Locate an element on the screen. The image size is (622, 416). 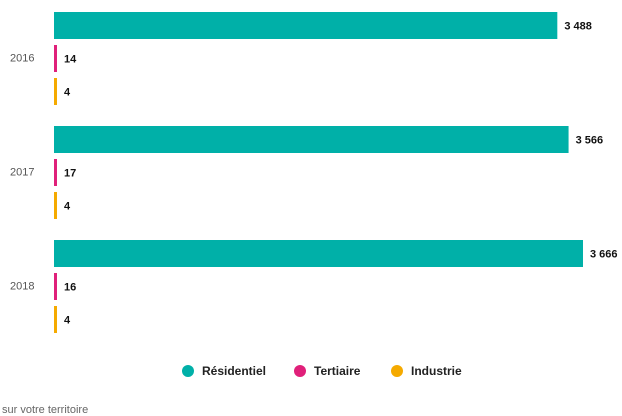
y-tick-label: 2017 is located at coordinates (22, 172).